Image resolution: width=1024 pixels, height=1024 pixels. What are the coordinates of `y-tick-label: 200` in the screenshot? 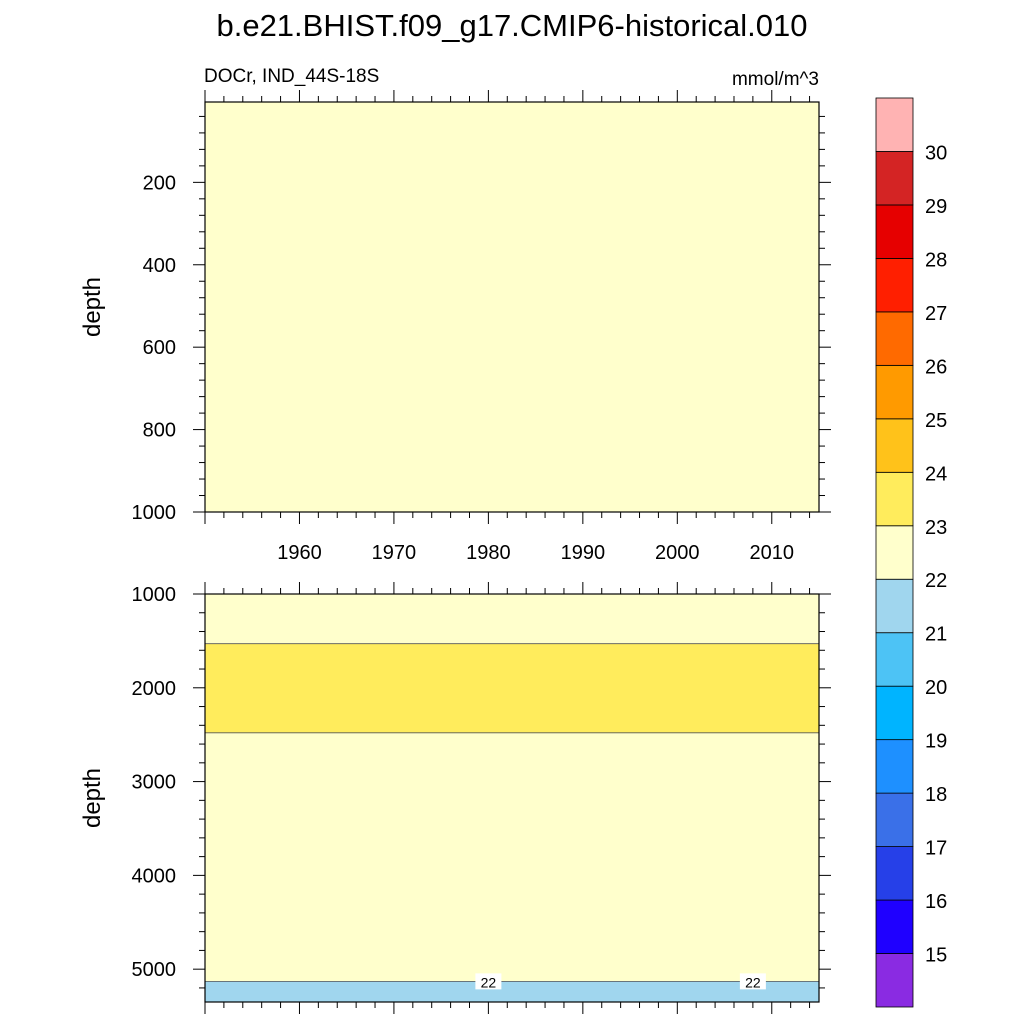 It's located at (159, 183).